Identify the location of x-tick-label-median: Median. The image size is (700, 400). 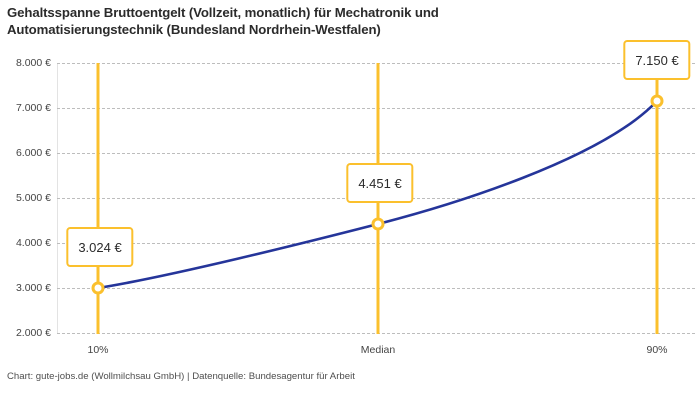
(378, 350).